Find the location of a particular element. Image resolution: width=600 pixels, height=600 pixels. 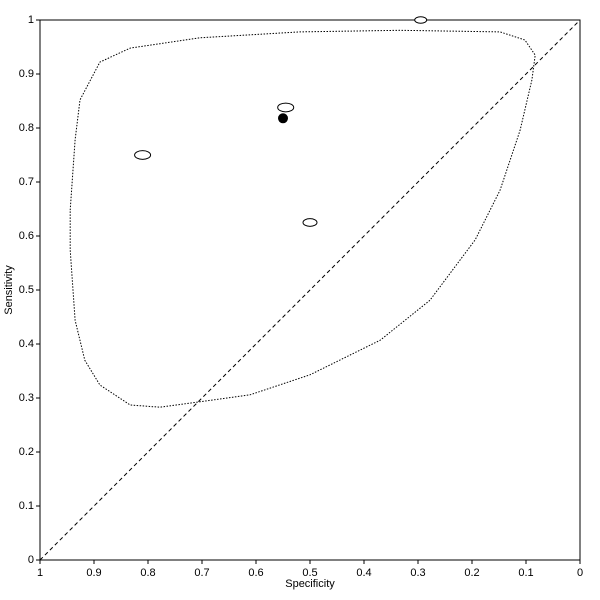

x-axis-title: Specificity is located at coordinates (310, 584).